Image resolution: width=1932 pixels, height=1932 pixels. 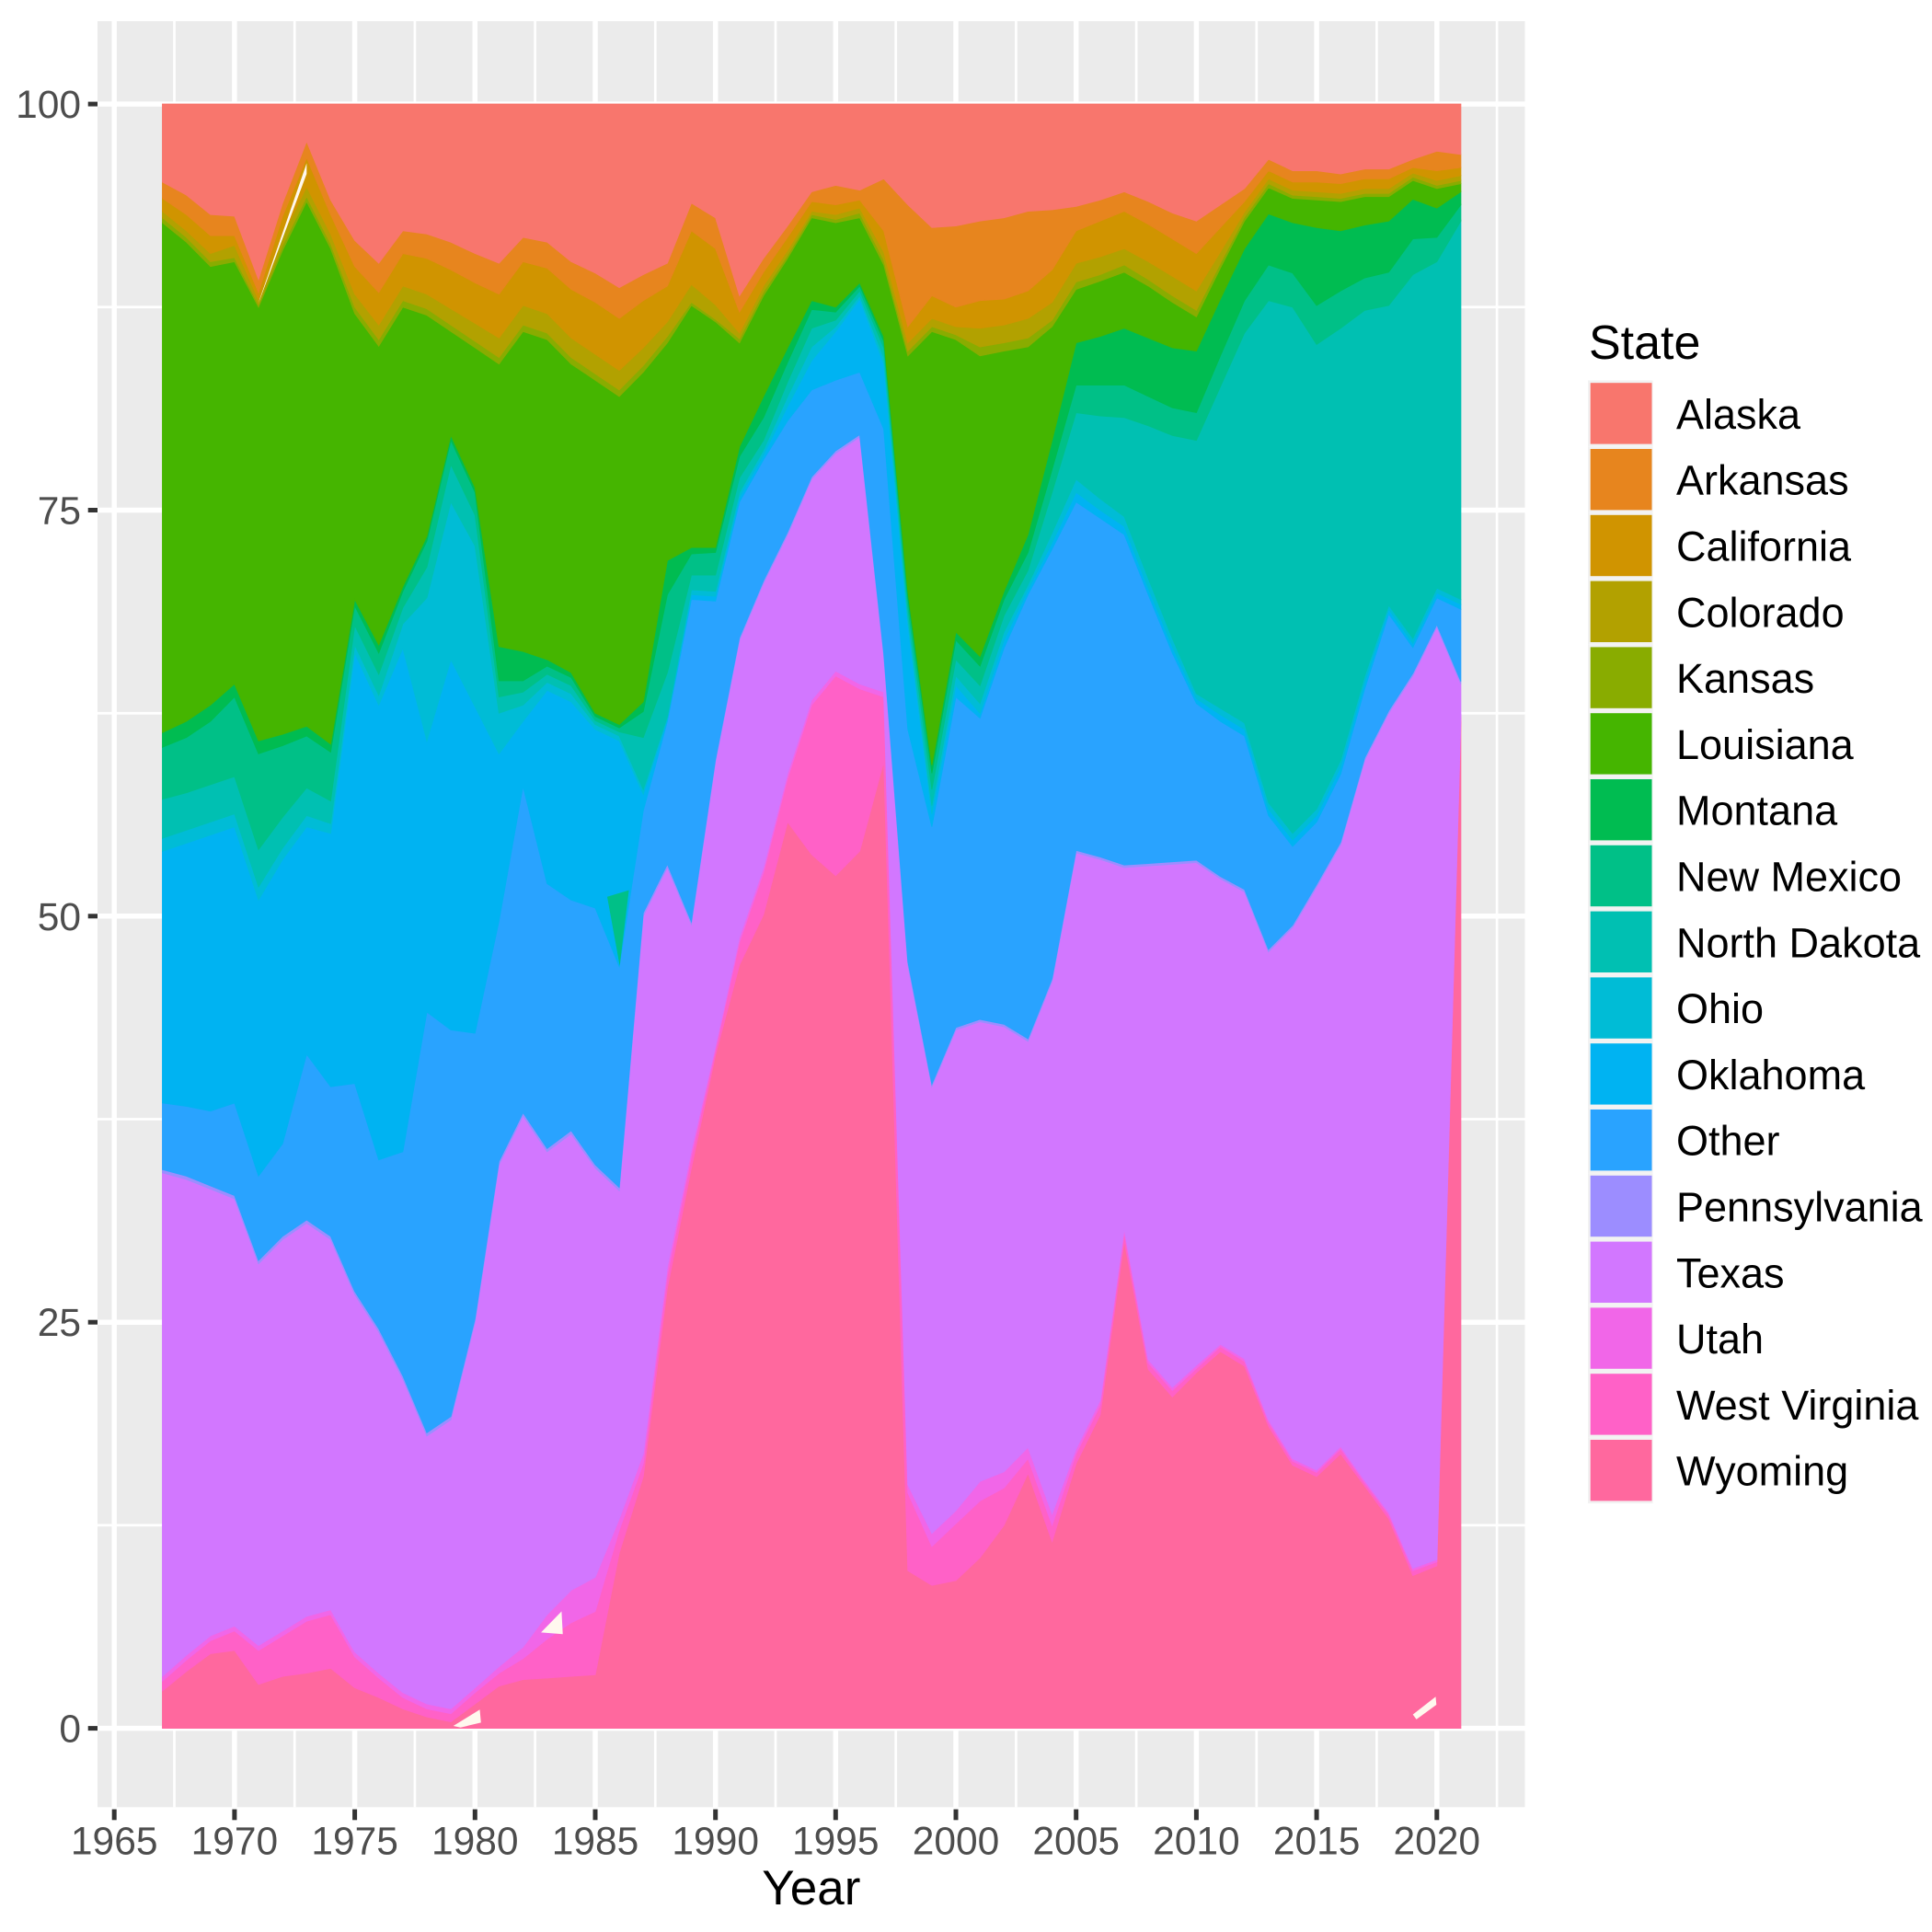 What do you see at coordinates (1798, 942) in the screenshot?
I see `svg-text: North Dakota` at bounding box center [1798, 942].